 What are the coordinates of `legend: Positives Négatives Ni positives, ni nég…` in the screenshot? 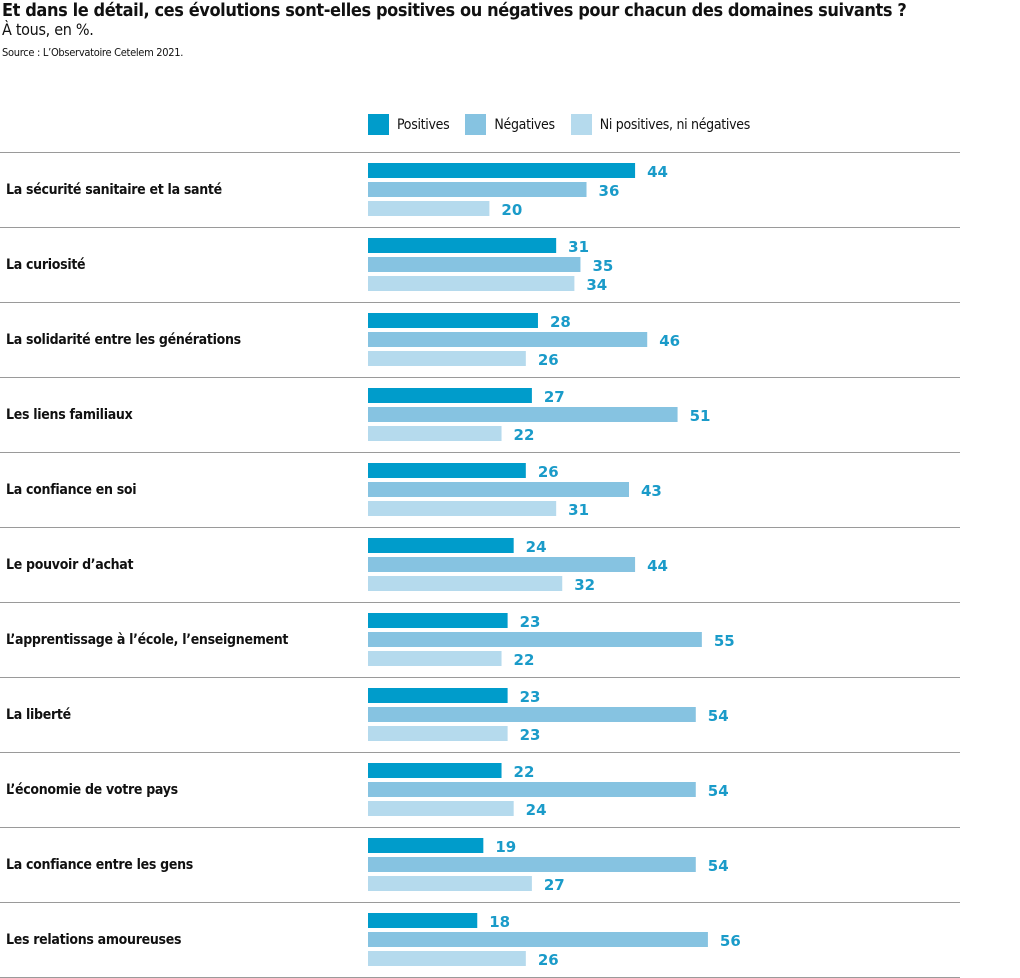 It's located at (559, 124).